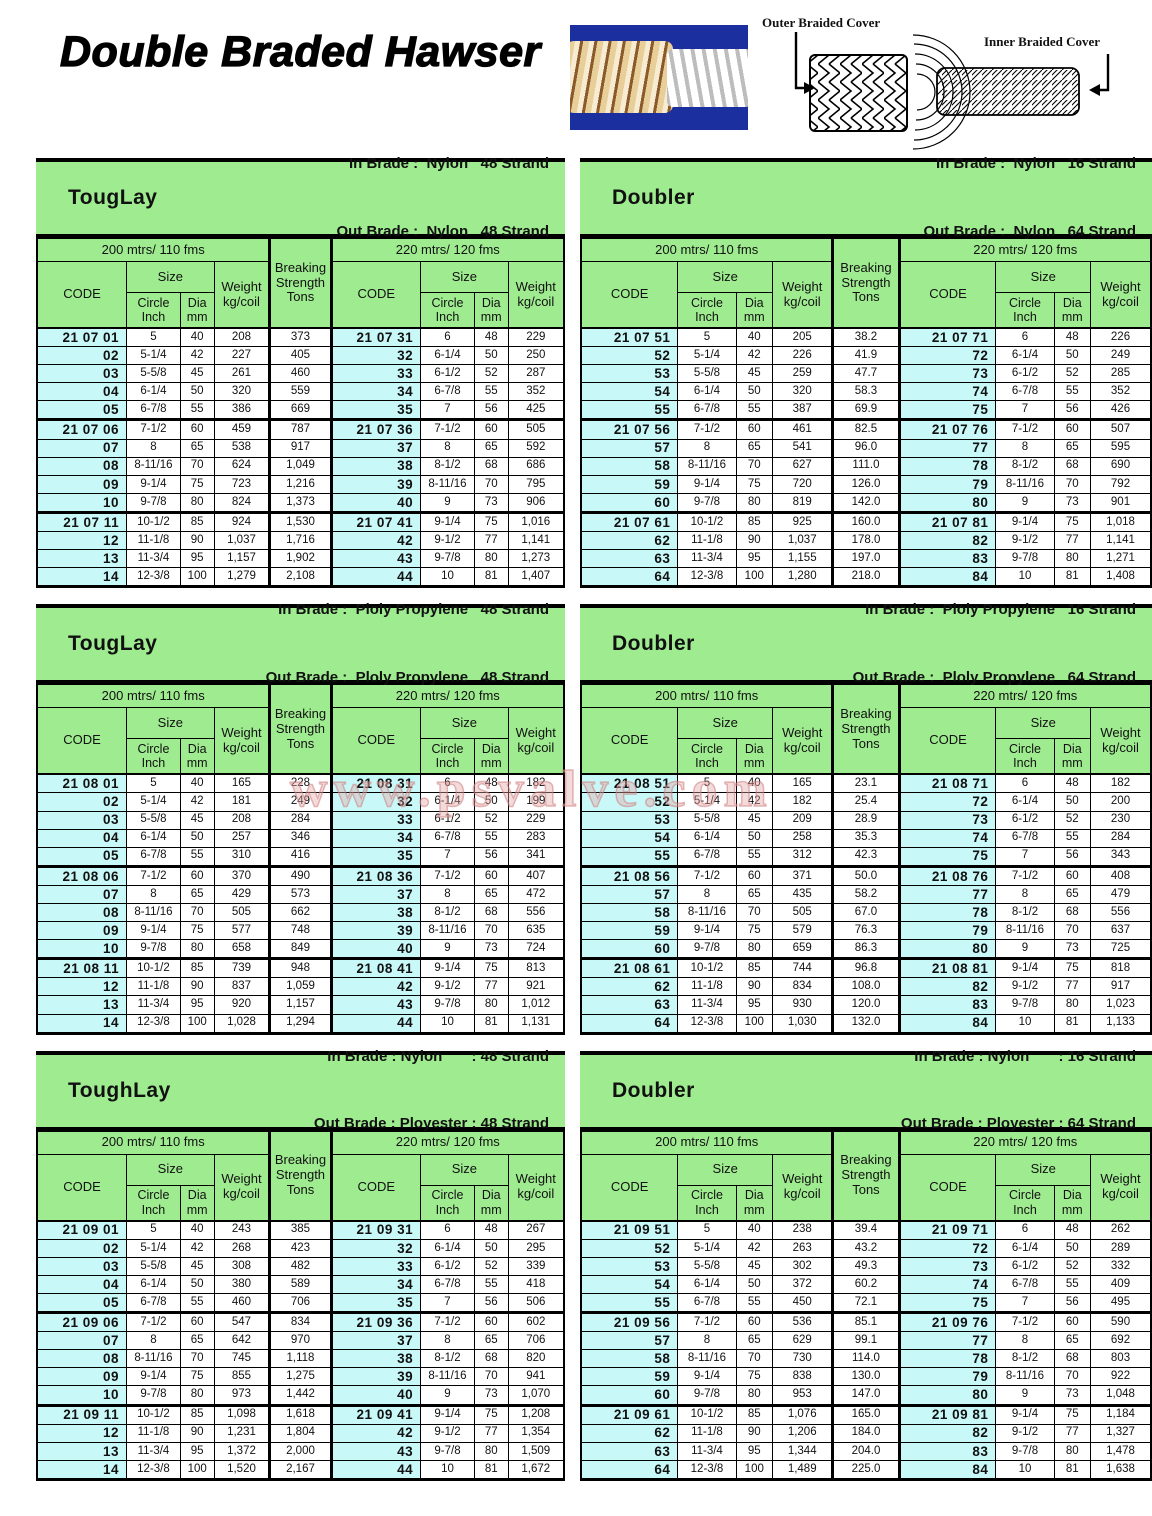 The height and width of the screenshot is (1516, 1152). What do you see at coordinates (300, 1303) in the screenshot?
I see `breaking-strength: 706` at bounding box center [300, 1303].